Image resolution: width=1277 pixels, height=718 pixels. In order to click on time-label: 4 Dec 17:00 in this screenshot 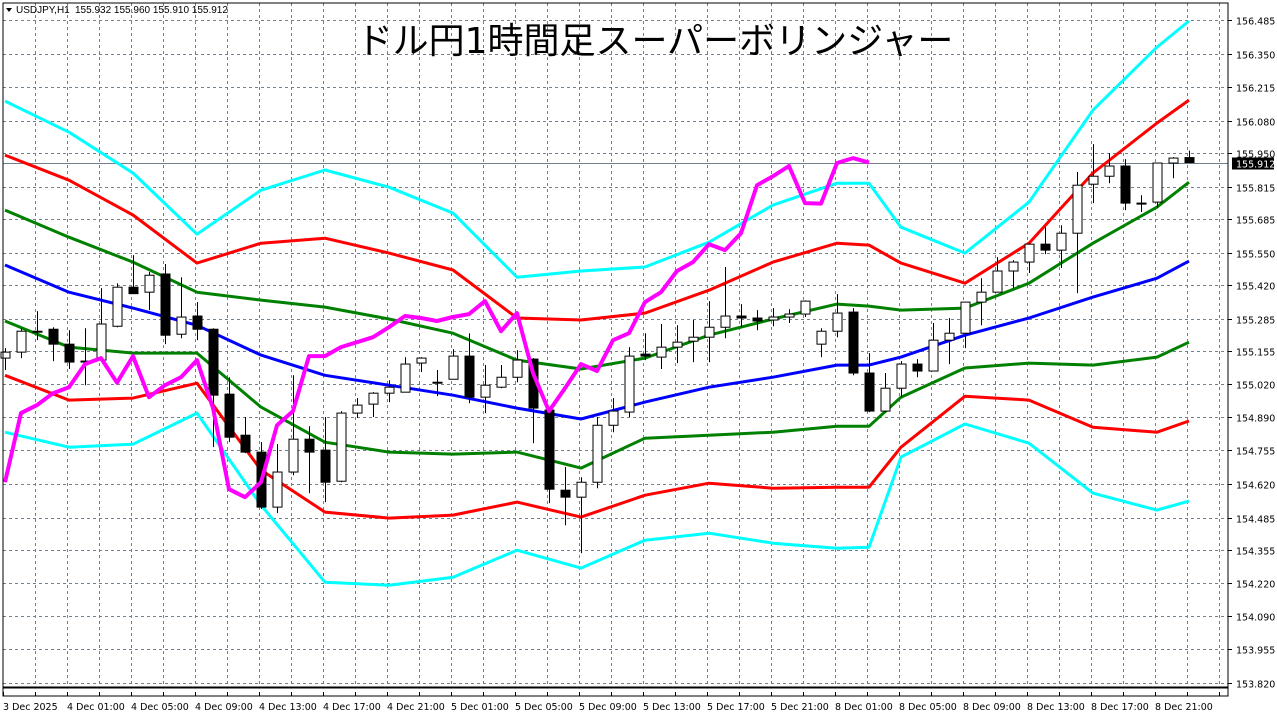, I will do `click(352, 707)`.